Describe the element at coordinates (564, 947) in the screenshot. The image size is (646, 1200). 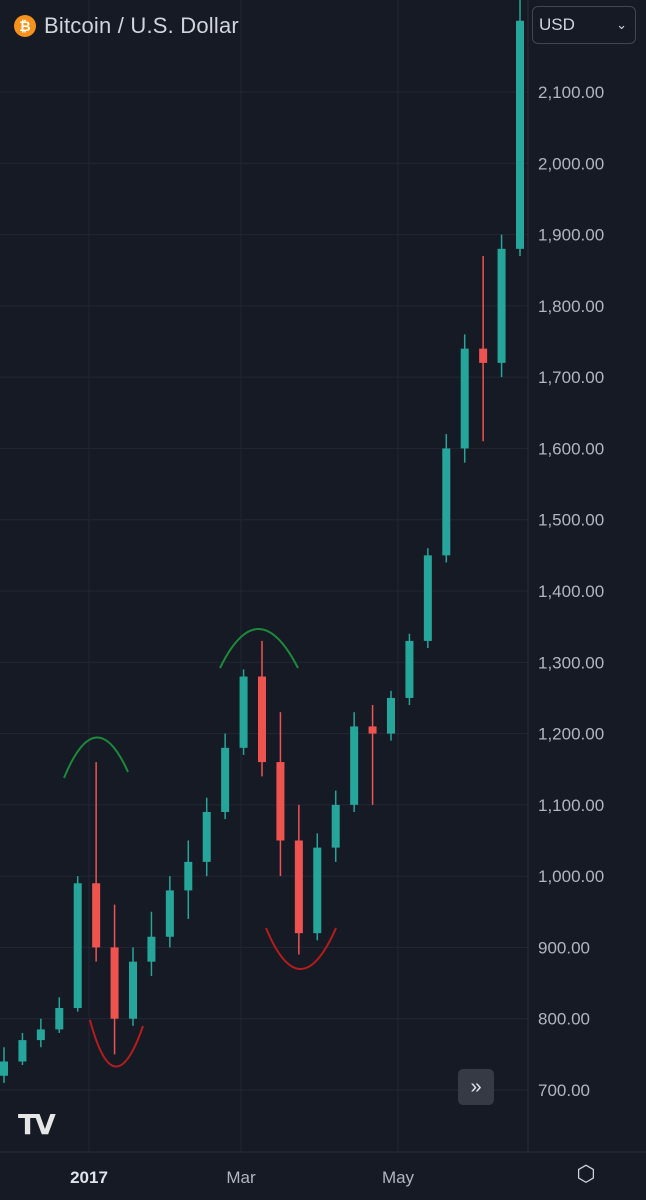
I see `y-tick-label: 900.00` at that location.